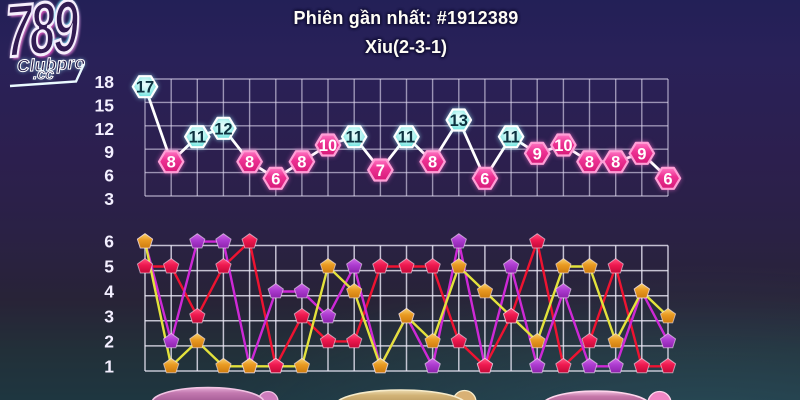  What do you see at coordinates (109, 341) in the screenshot?
I see `svg-text: 2` at bounding box center [109, 341].